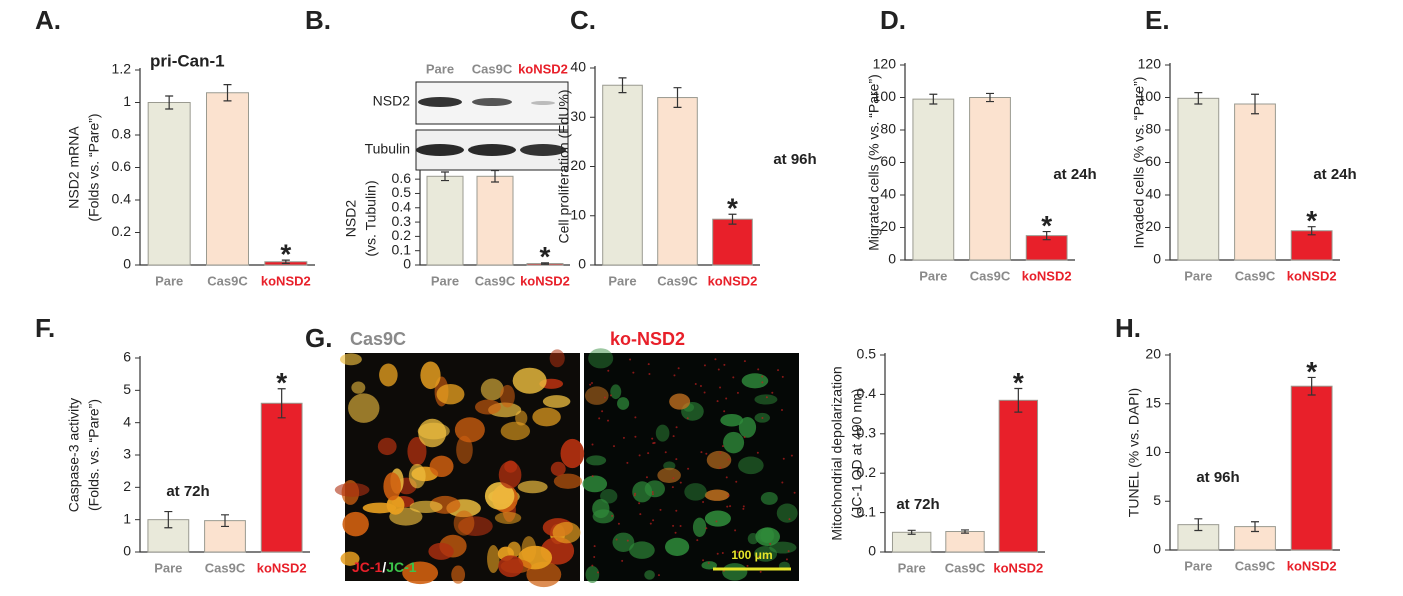  I want to click on y-tick-label: 15, so click(1153, 402).